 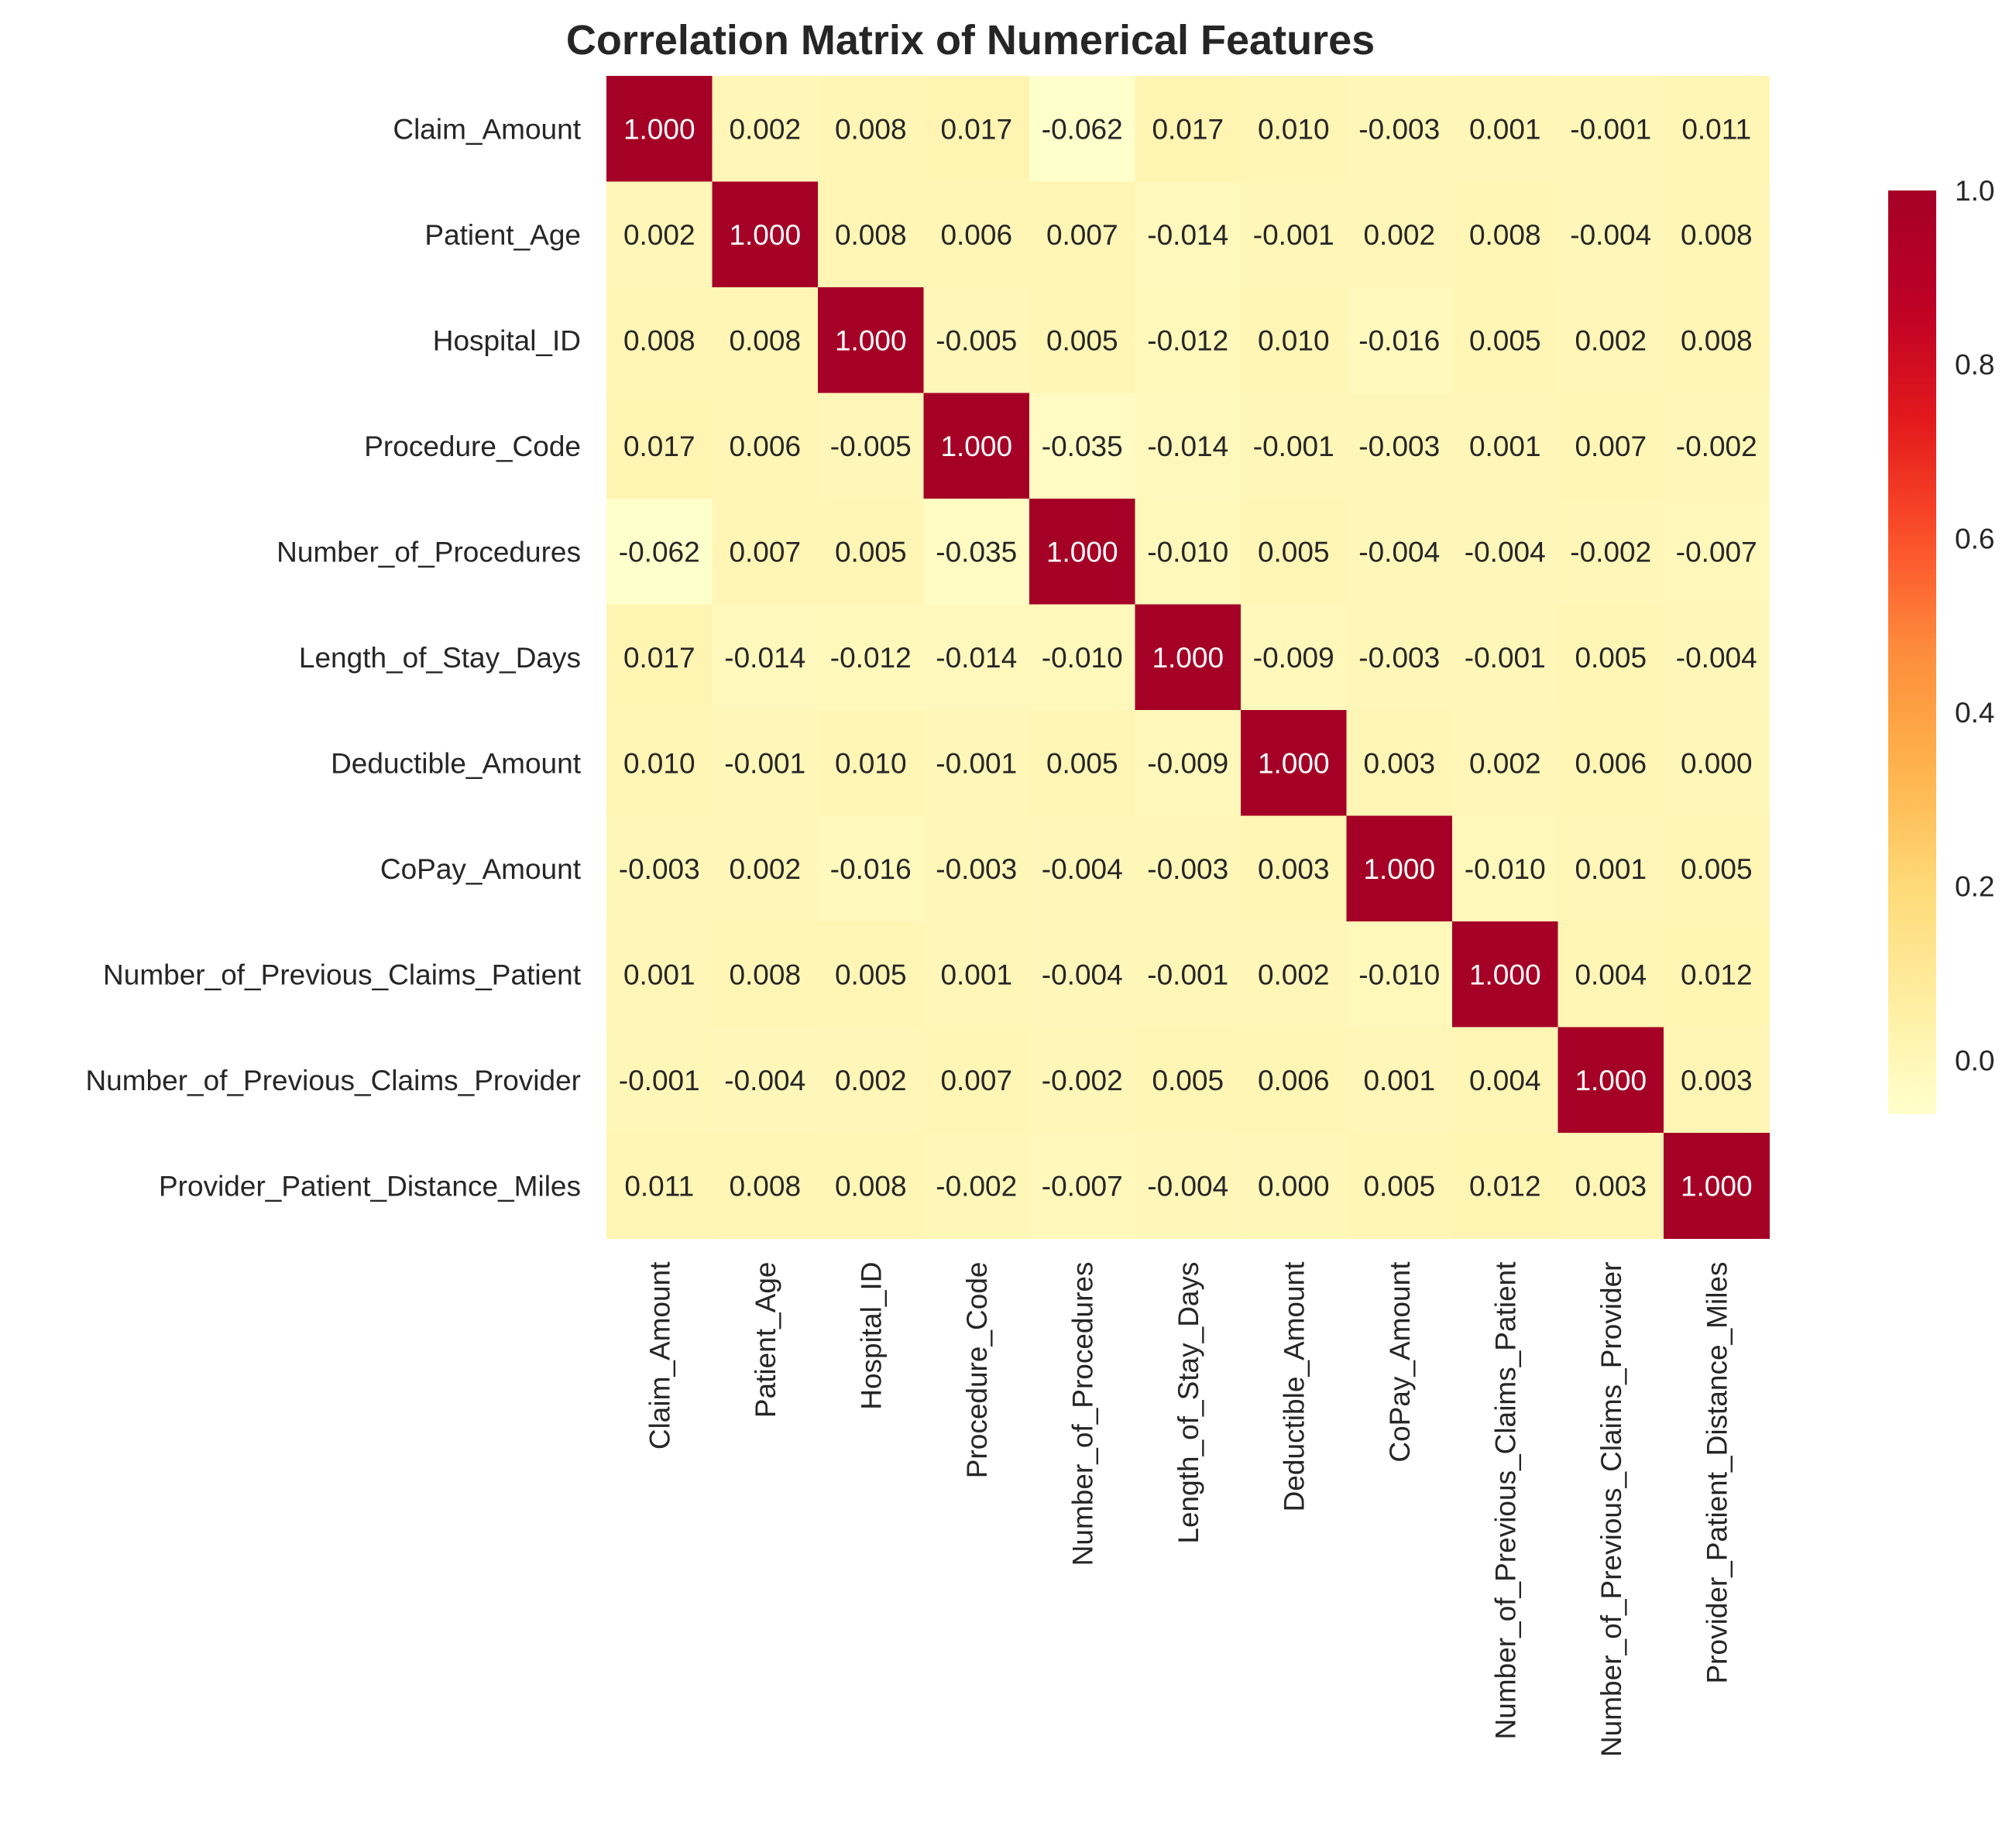 I want to click on colorbar-tick-label: 0.4, so click(x=1974, y=713).